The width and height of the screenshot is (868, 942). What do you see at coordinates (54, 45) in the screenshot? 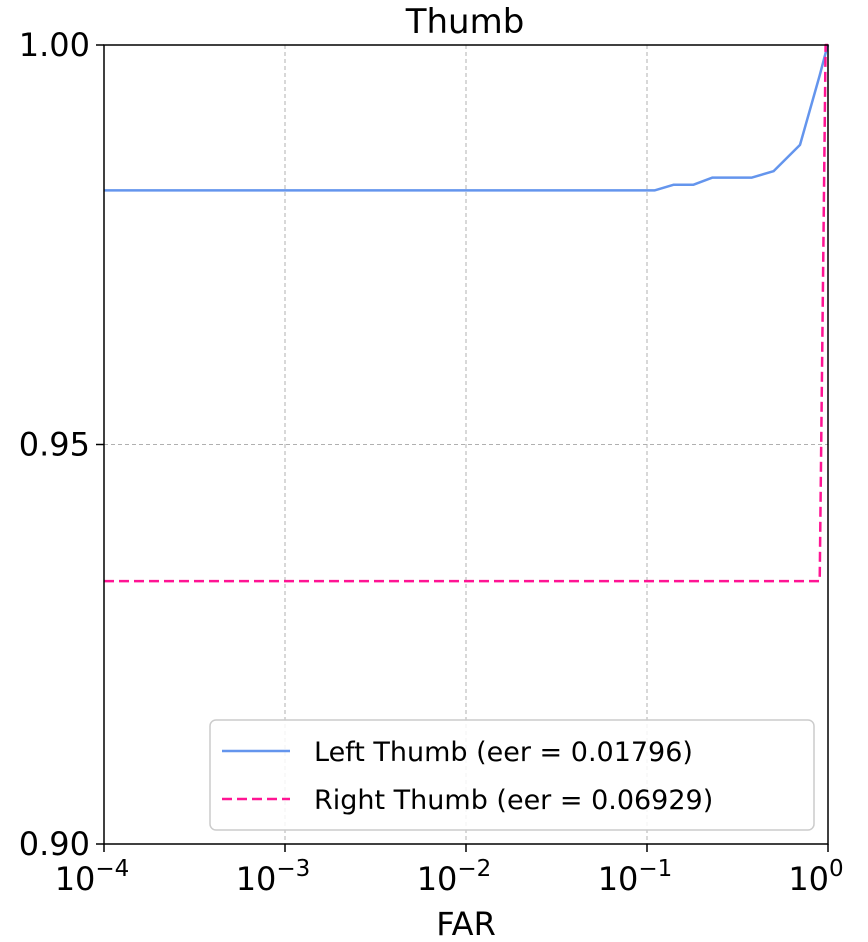
I see `y-tick-label: 1.00` at bounding box center [54, 45].